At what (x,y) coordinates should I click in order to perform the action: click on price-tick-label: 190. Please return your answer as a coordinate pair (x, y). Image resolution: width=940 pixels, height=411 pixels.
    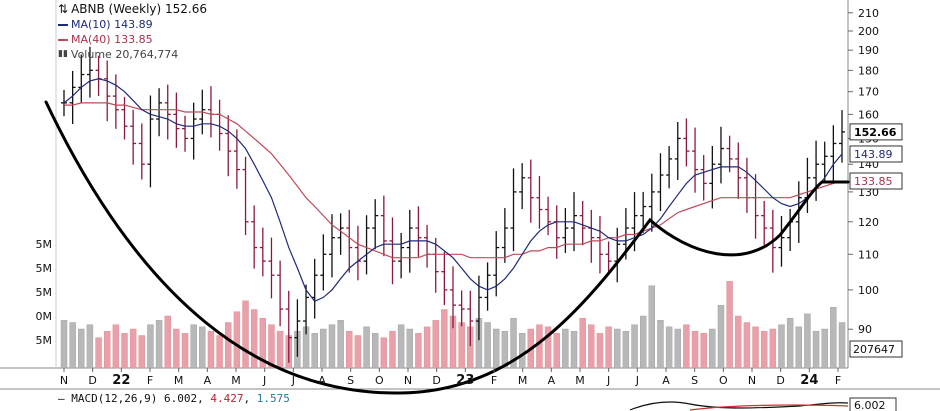
    Looking at the image, I should click on (868, 50).